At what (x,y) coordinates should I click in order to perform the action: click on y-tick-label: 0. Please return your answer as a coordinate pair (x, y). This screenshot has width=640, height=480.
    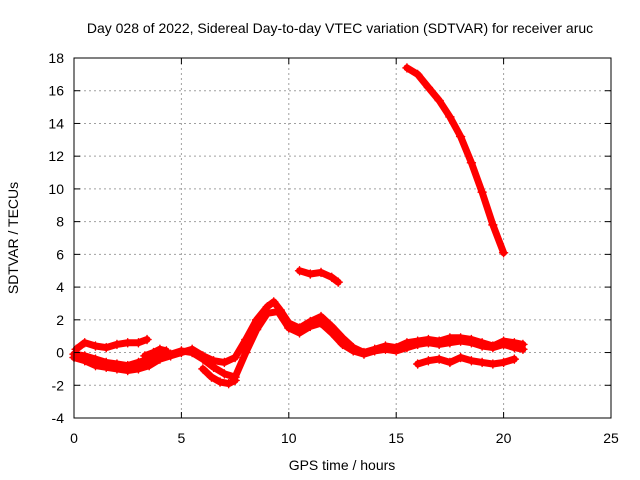
    Looking at the image, I should click on (60, 353).